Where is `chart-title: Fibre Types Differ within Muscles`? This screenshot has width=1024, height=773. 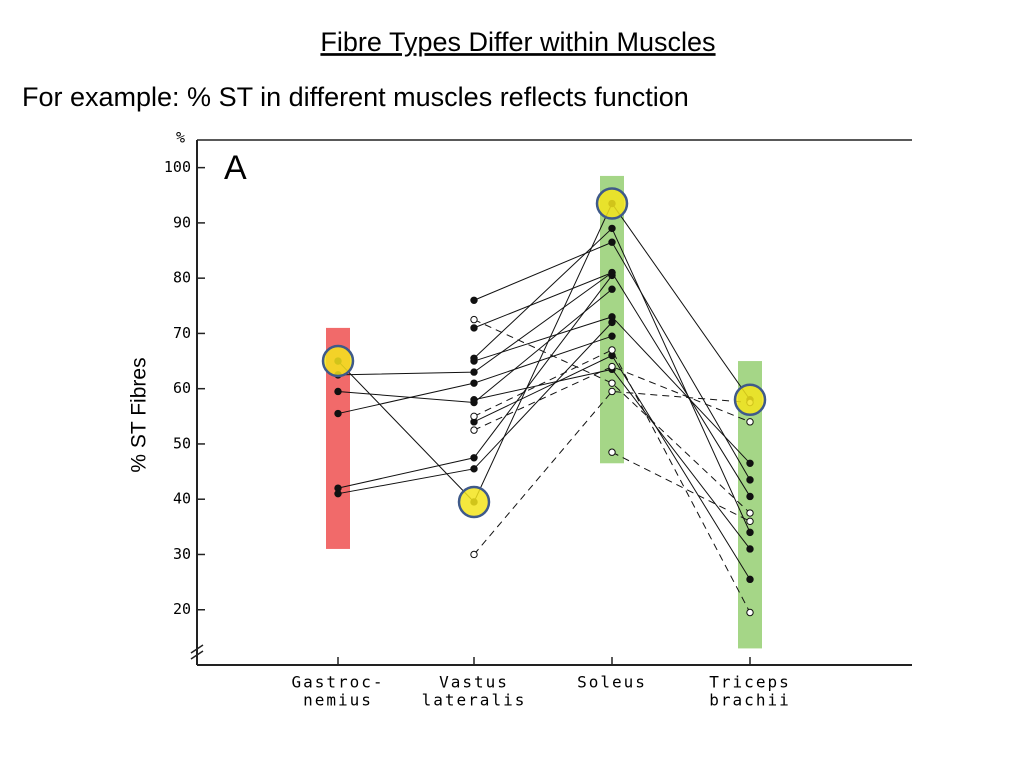 chart-title: Fibre Types Differ within Muscles is located at coordinates (517, 42).